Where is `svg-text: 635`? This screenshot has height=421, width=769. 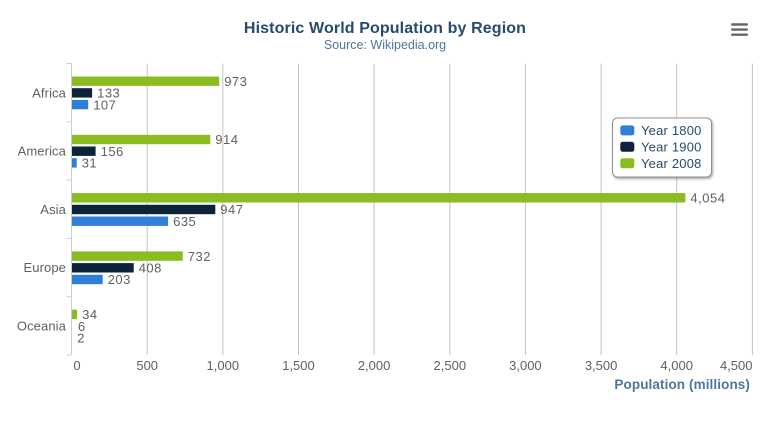
svg-text: 635 is located at coordinates (184, 221).